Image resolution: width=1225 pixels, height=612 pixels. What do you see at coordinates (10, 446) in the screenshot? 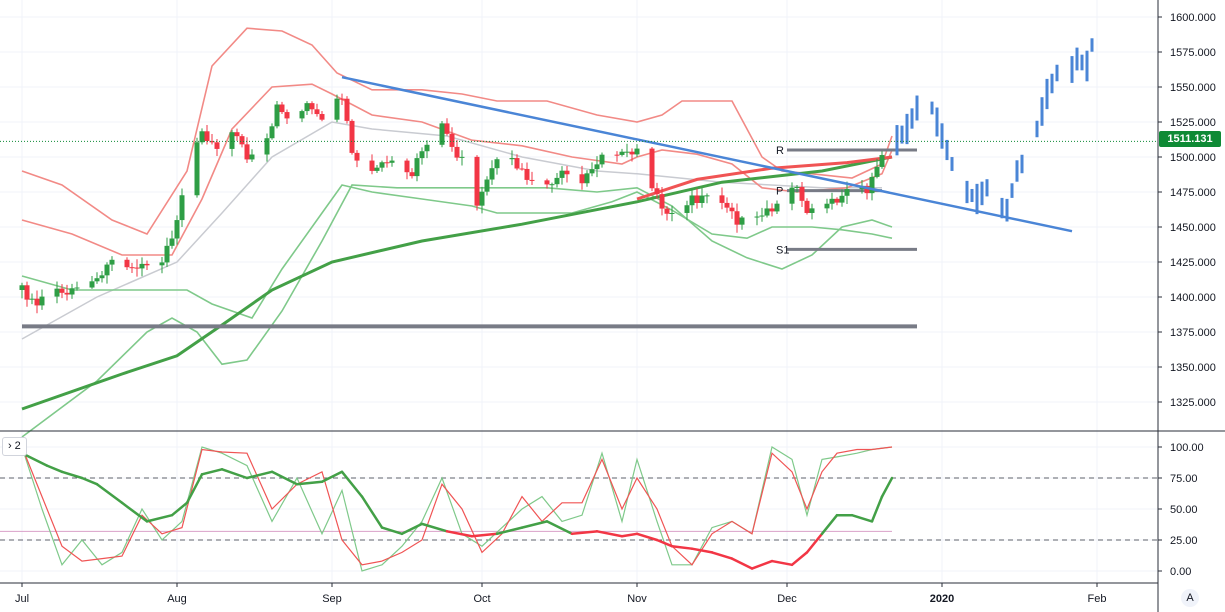
I see `chevron-right-icon: ›` at bounding box center [10, 446].